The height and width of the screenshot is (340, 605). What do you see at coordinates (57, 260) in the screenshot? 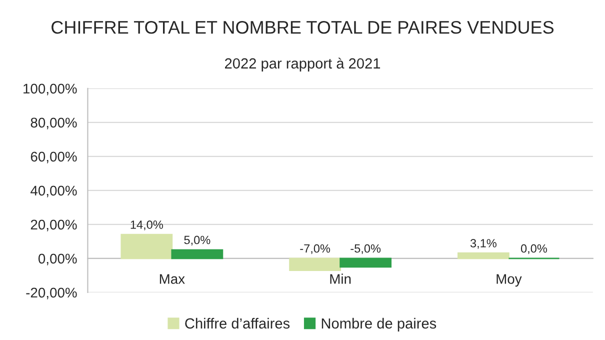
I see `y-tick-label: 0,00%` at bounding box center [57, 260].